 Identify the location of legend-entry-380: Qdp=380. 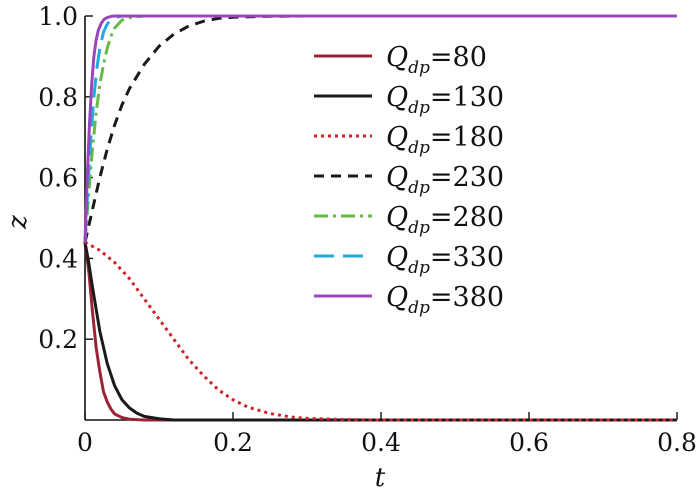
(445, 300).